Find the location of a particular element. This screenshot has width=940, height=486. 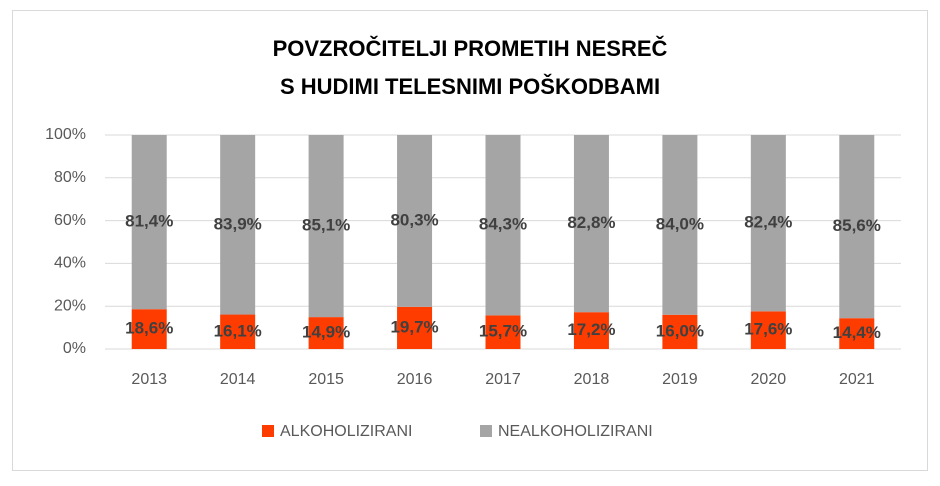

data-label: 14,4% is located at coordinates (857, 332).